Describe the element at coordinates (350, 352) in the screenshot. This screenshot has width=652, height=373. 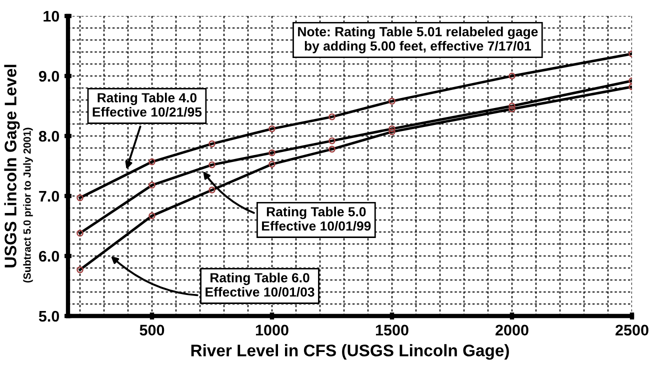
I see `x-axis-title: River Level in CFS (USGS Lincoln Gage)` at that location.